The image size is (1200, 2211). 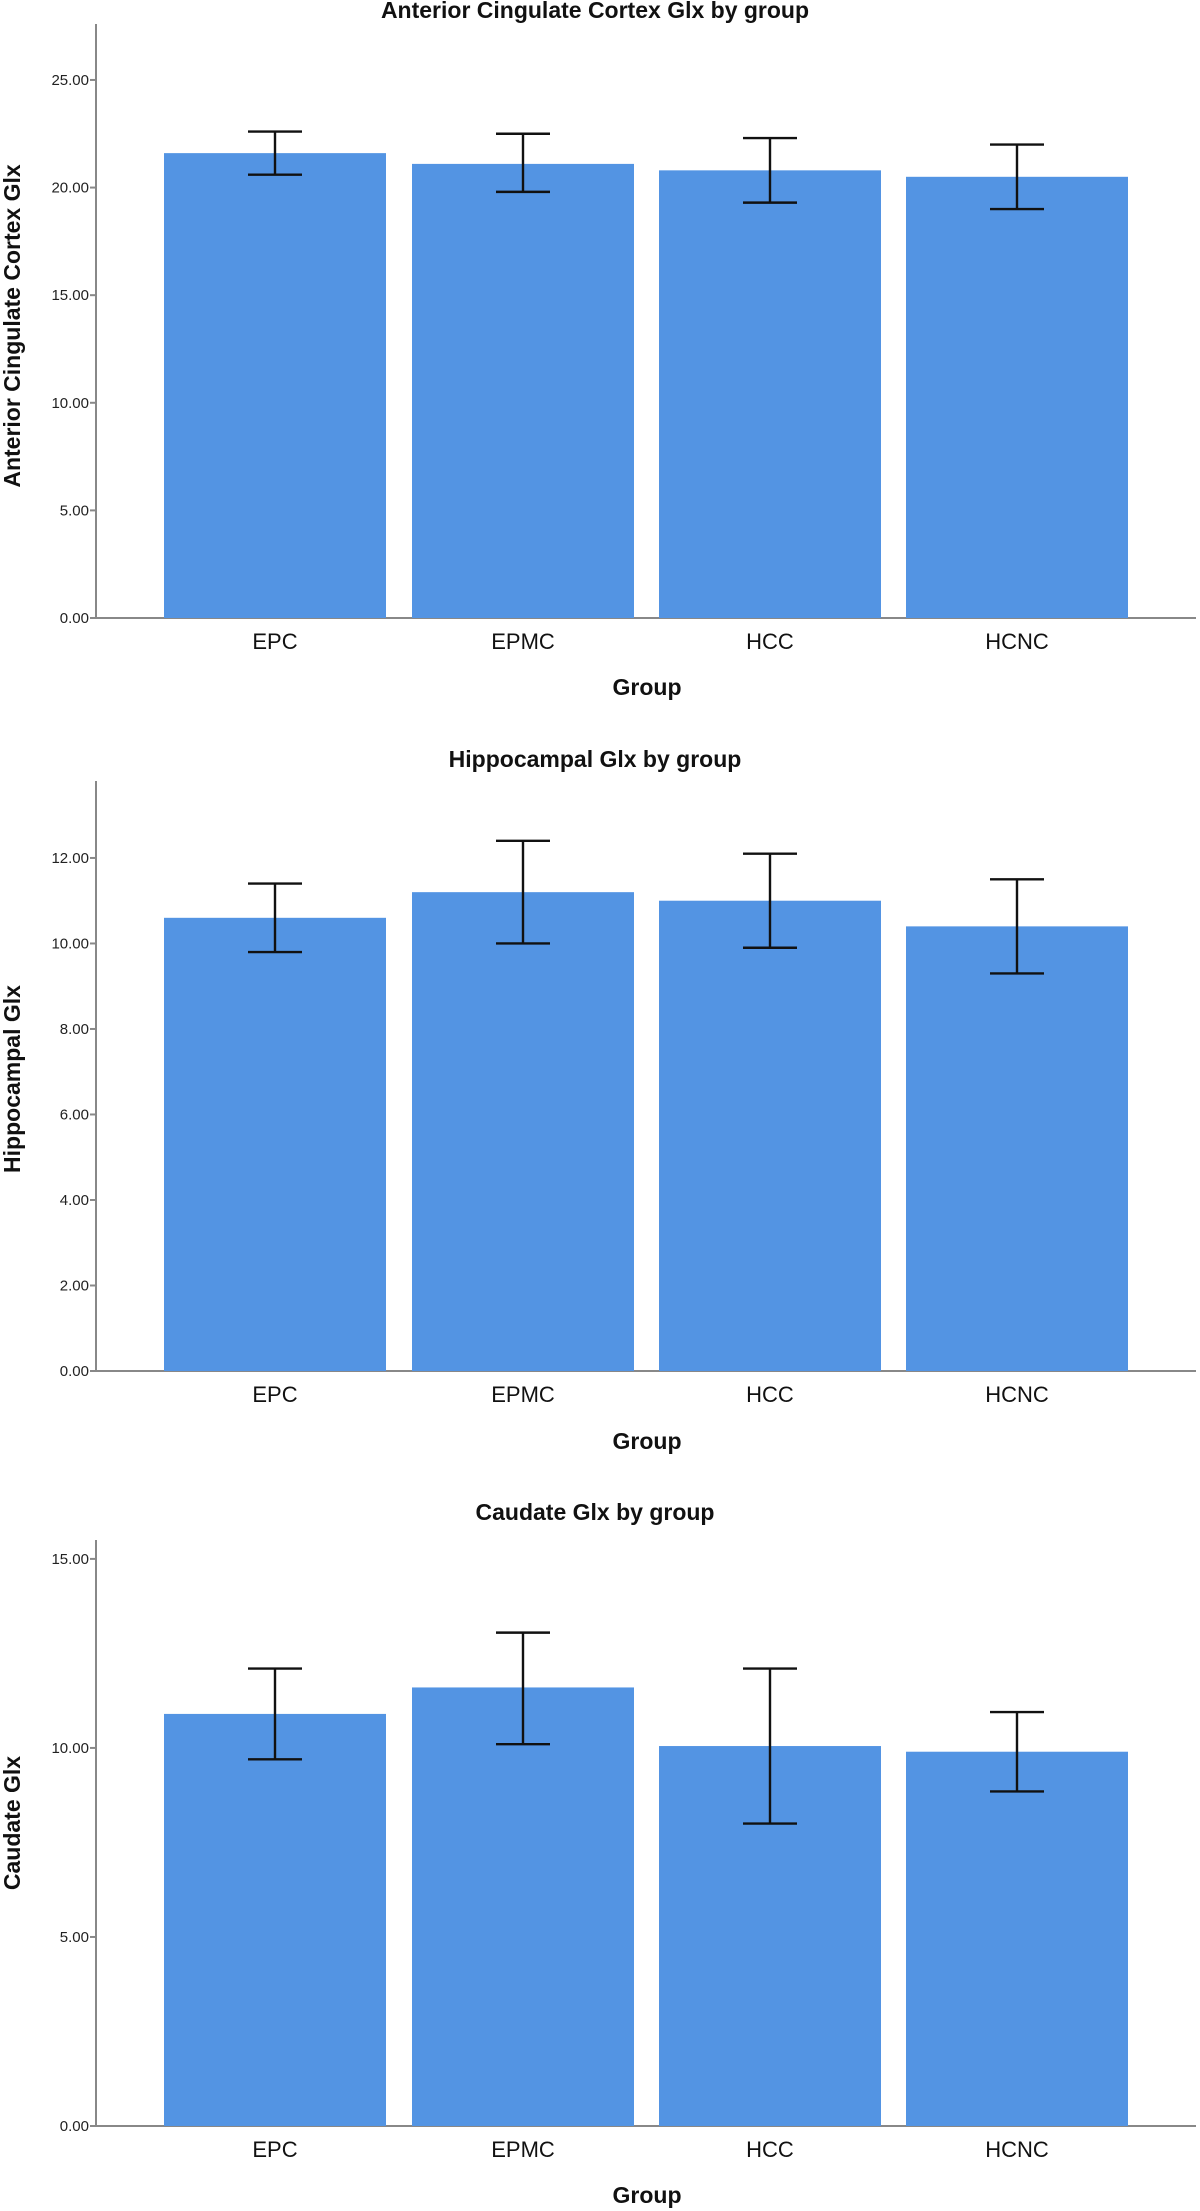 I want to click on y-tick-label: 6.00, so click(x=74, y=1114).